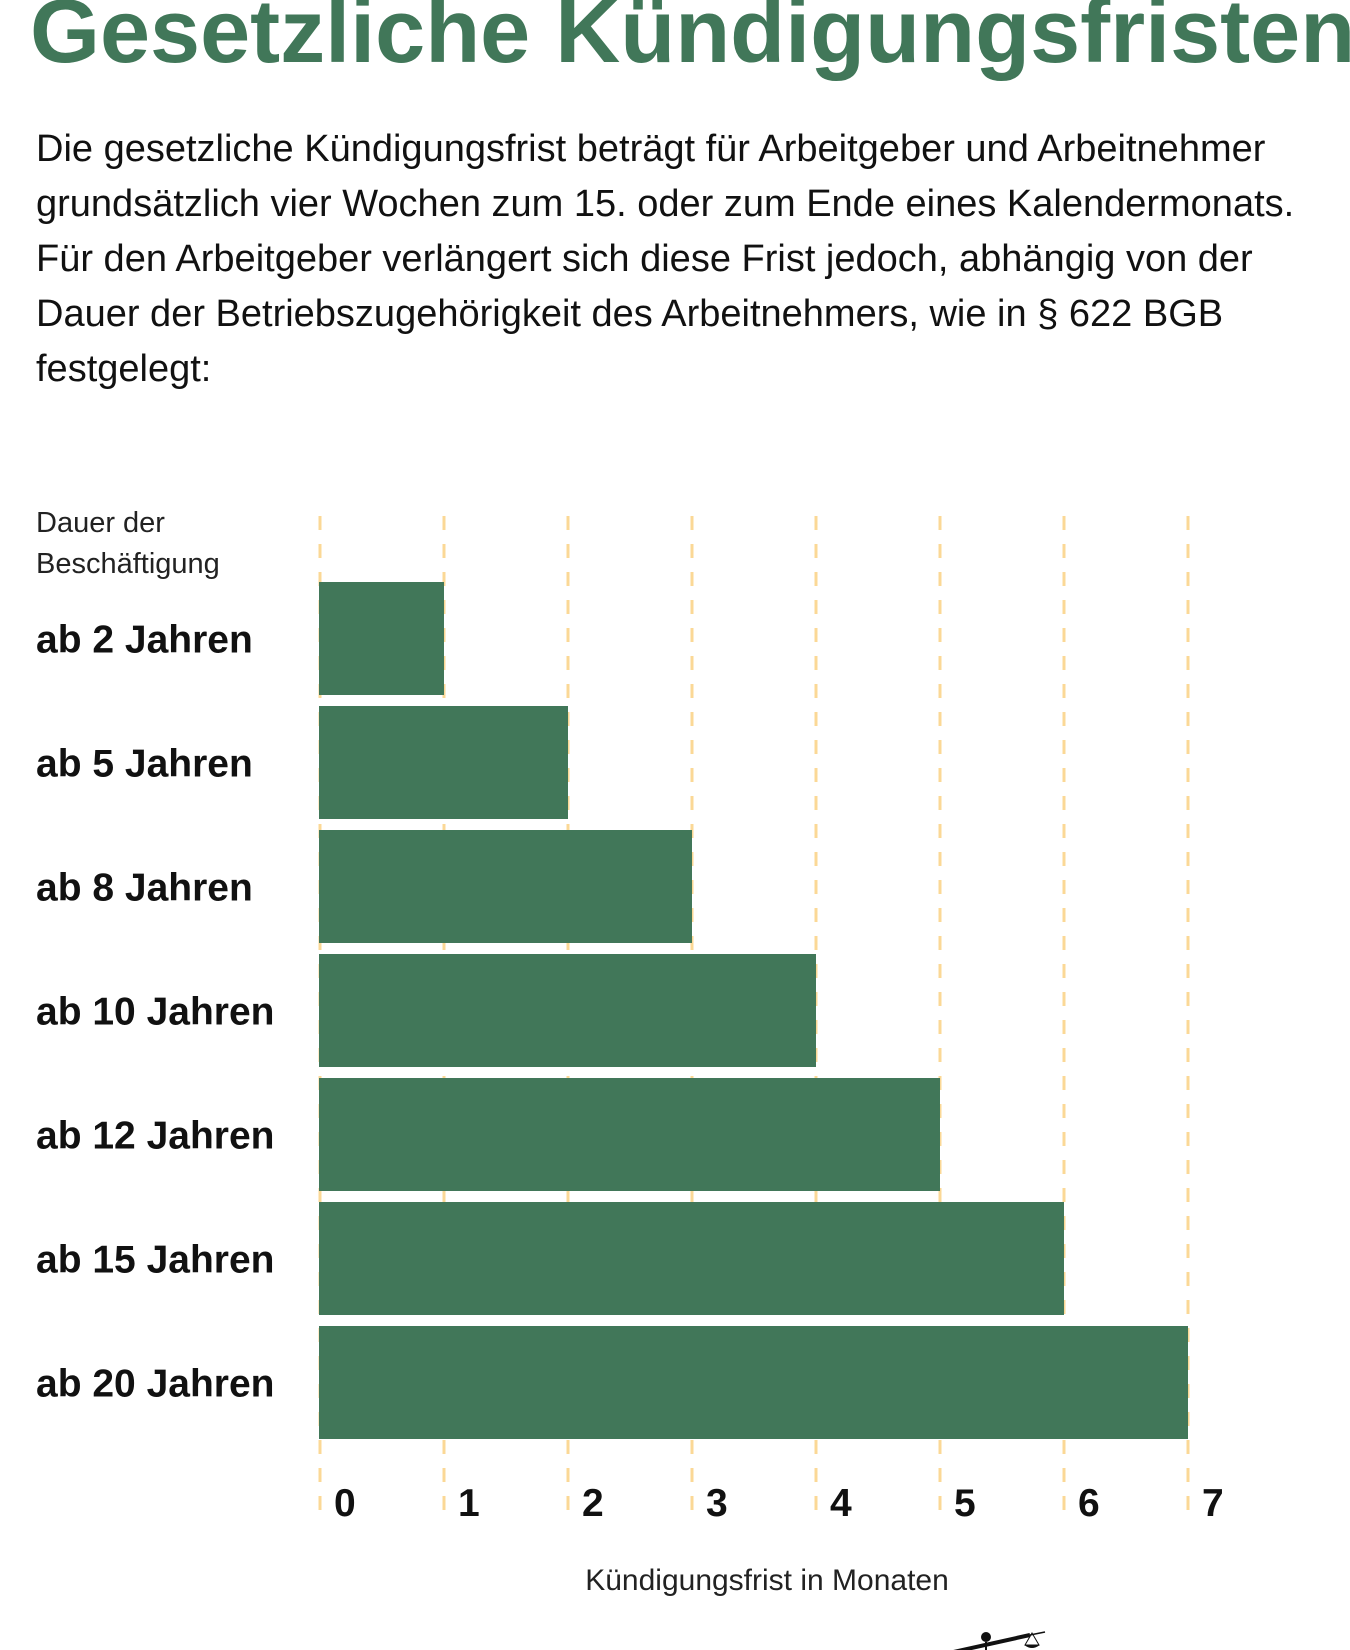  What do you see at coordinates (128, 564) in the screenshot?
I see `y-axis-label-line-2: Beschäftigung` at bounding box center [128, 564].